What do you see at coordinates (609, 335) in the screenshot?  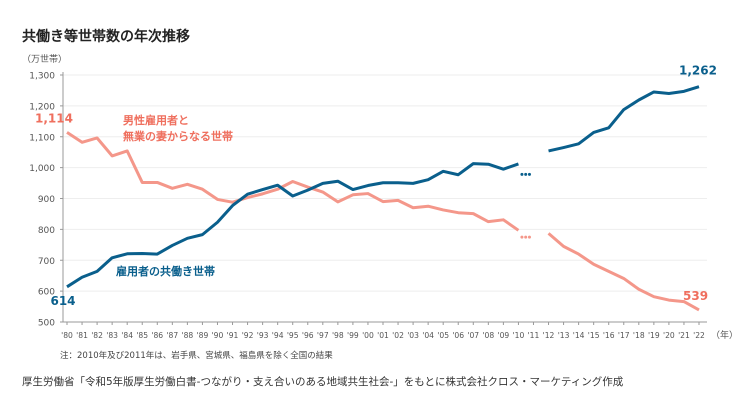 I see `x-tick-label: '16` at bounding box center [609, 335].